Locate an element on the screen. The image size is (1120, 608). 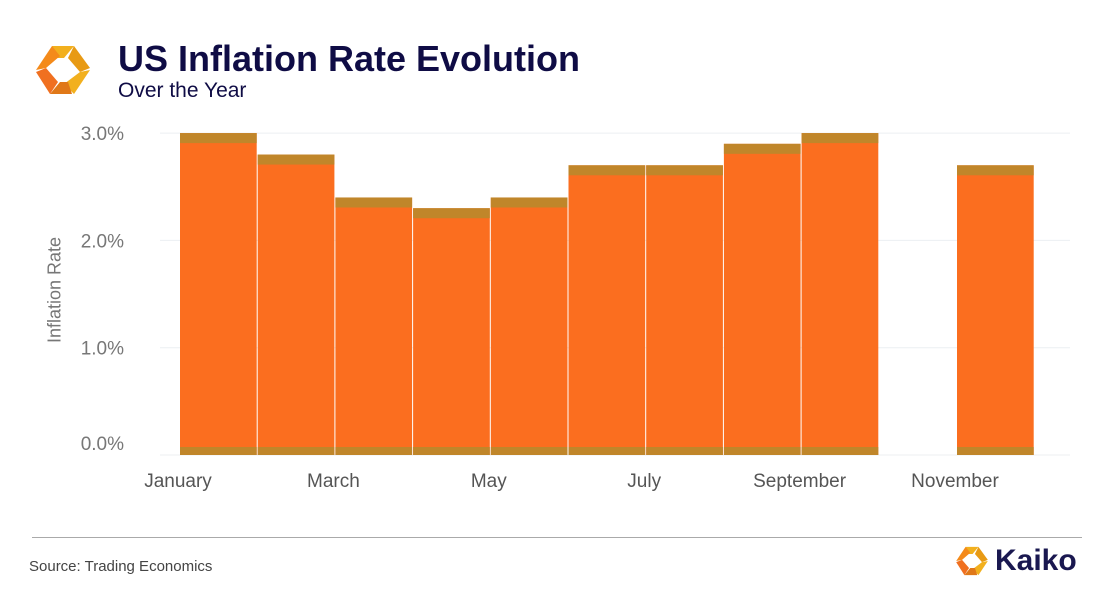
x-tick-label: March is located at coordinates (333, 481).